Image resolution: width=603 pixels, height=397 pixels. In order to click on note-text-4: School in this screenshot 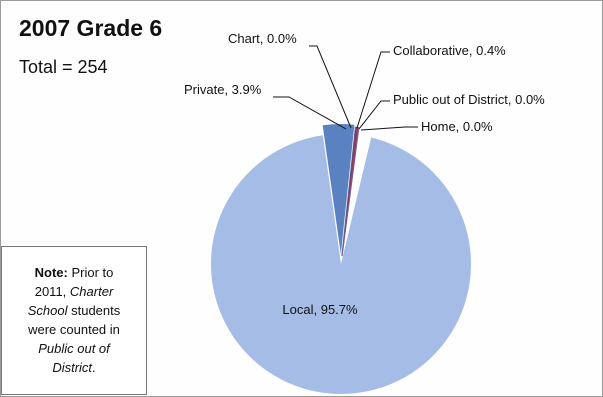, I will do `click(47, 310)`.